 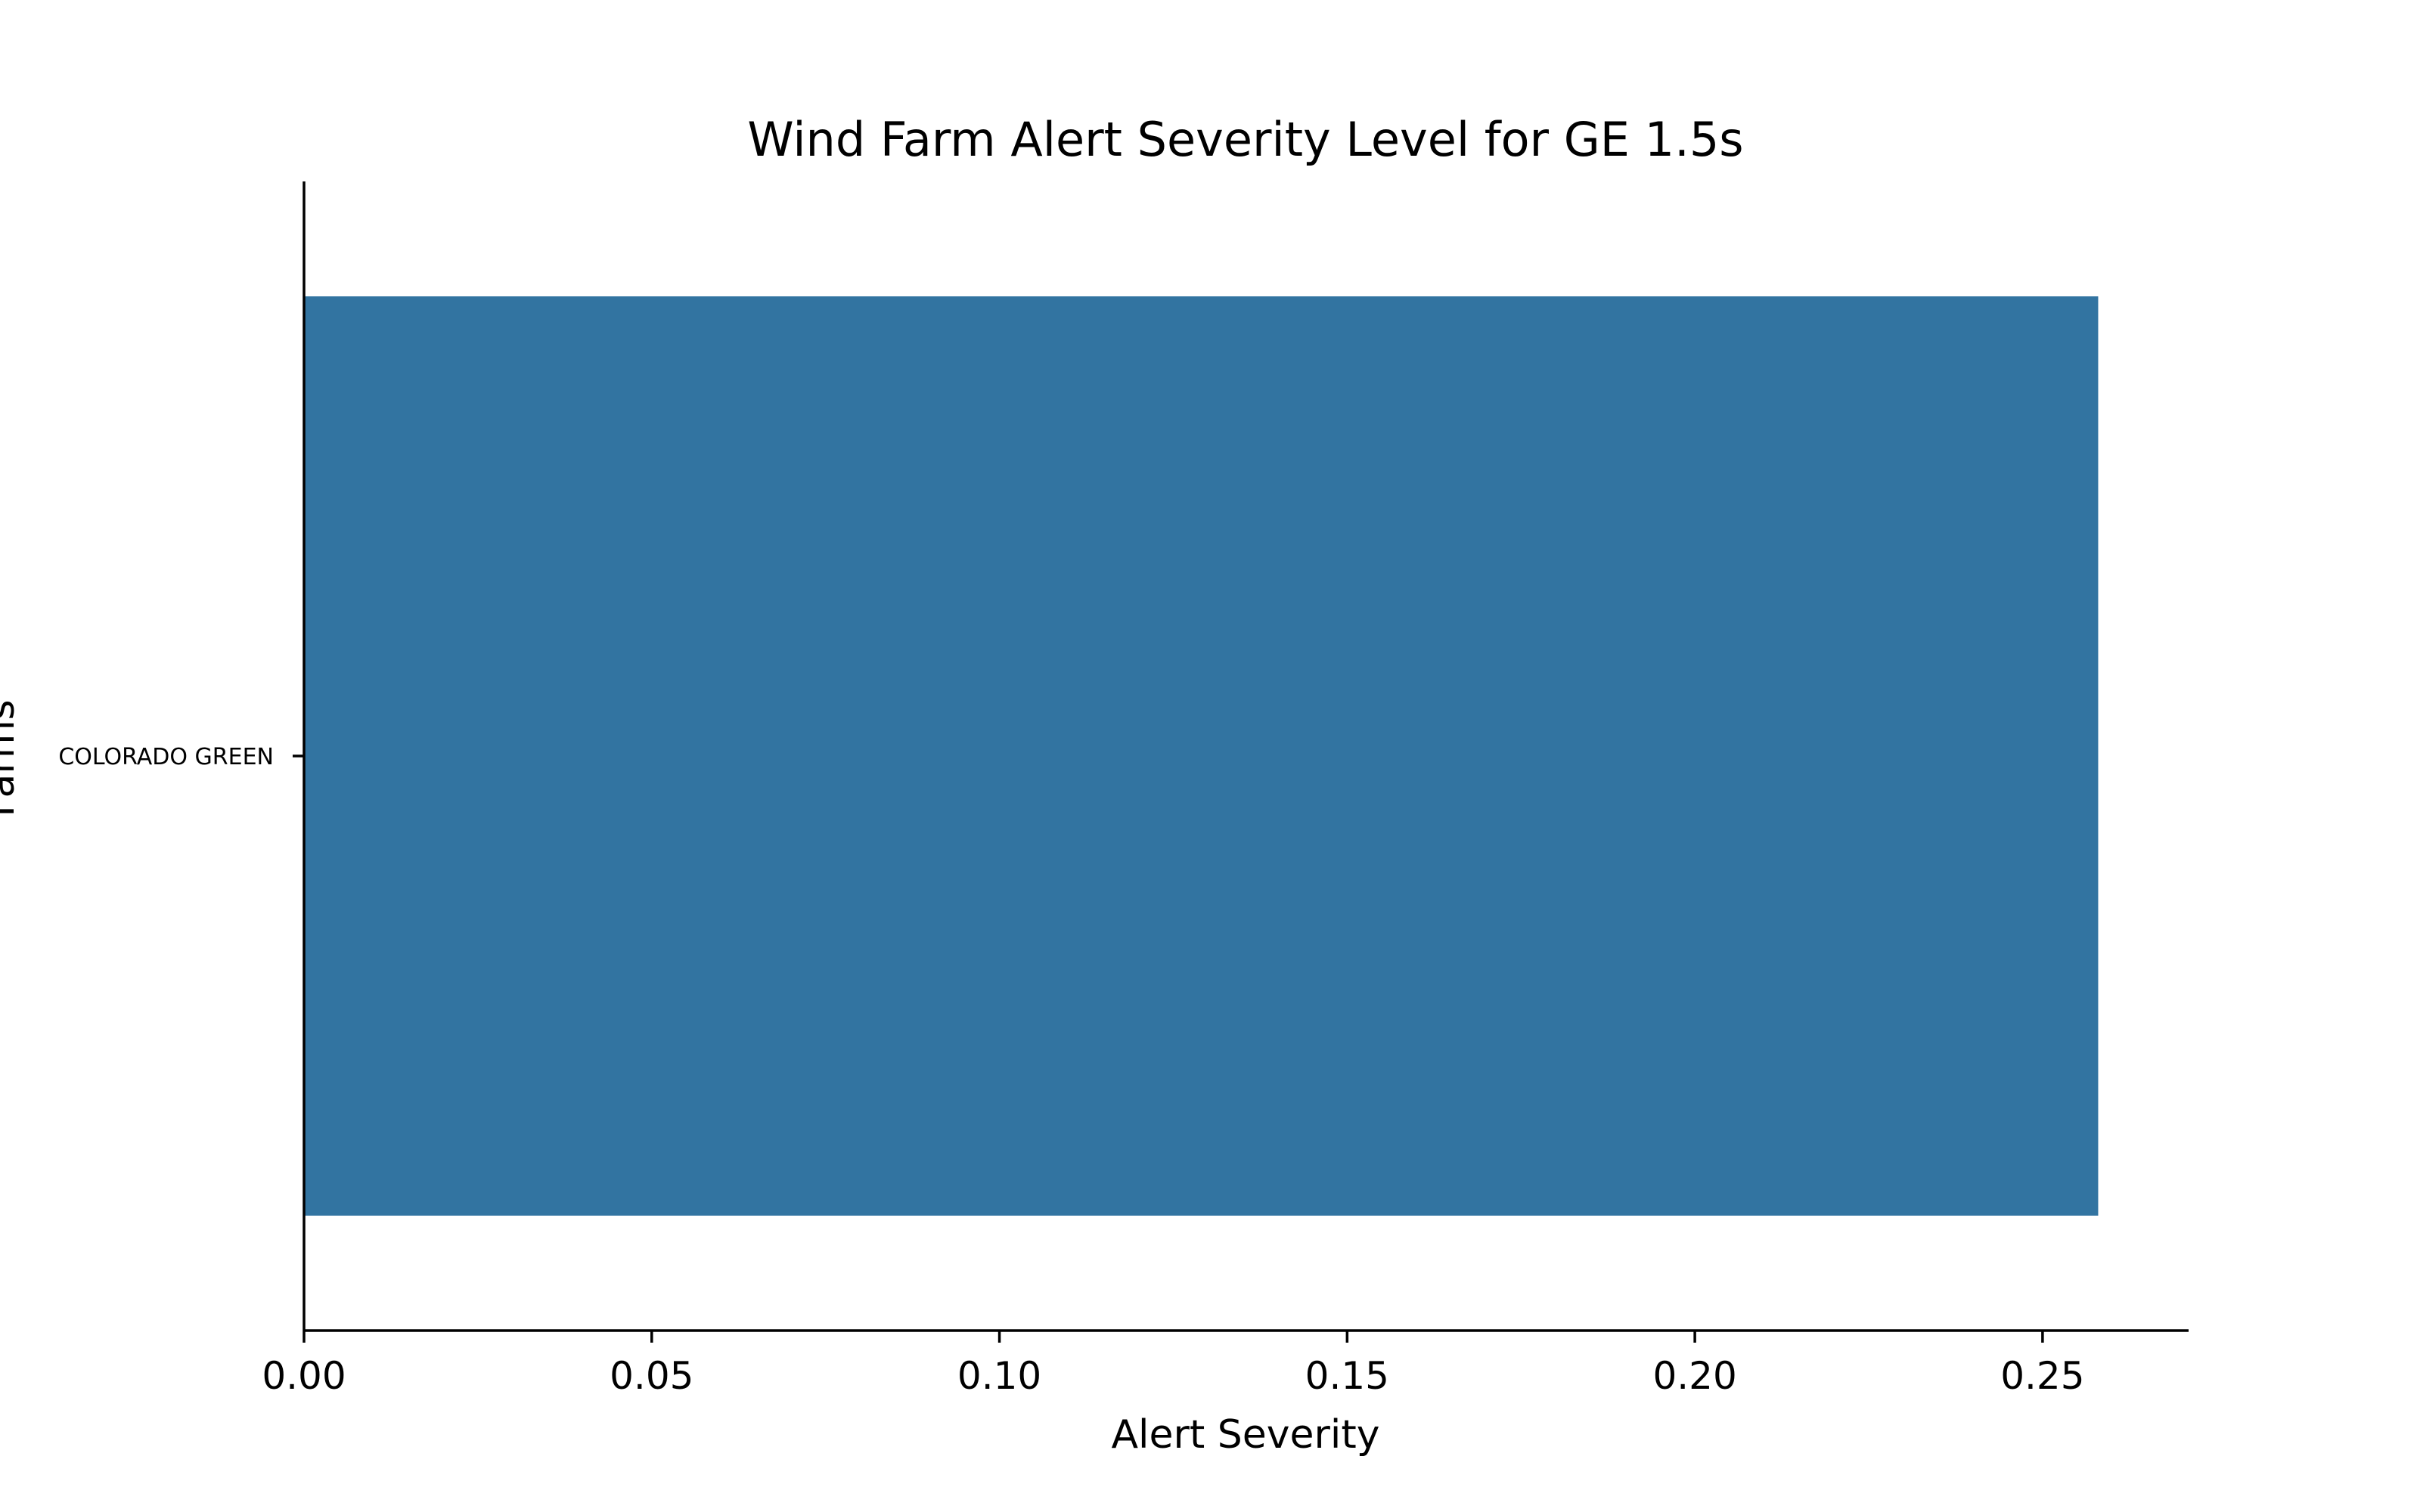 I want to click on x-tick-label: 0.15, so click(x=1347, y=1376).